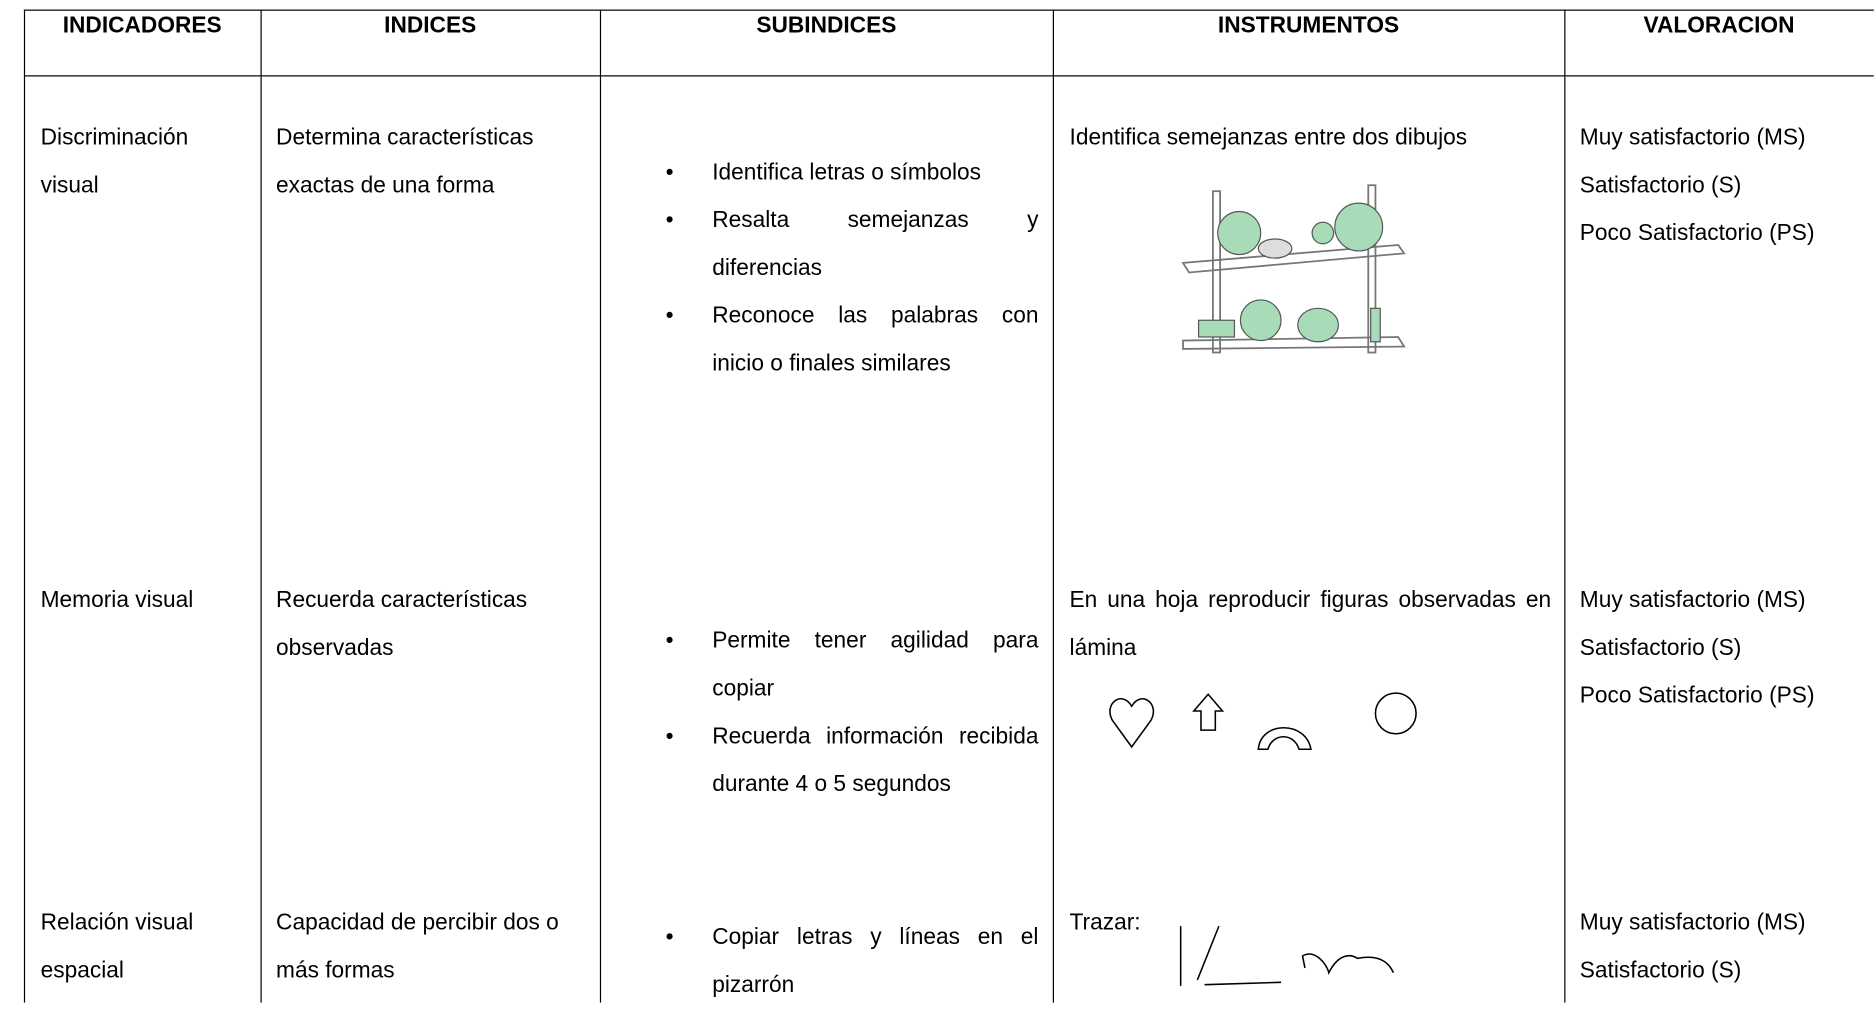 The image size is (1874, 1010). What do you see at coordinates (1293, 269) in the screenshot?
I see `shelf-illustration` at bounding box center [1293, 269].